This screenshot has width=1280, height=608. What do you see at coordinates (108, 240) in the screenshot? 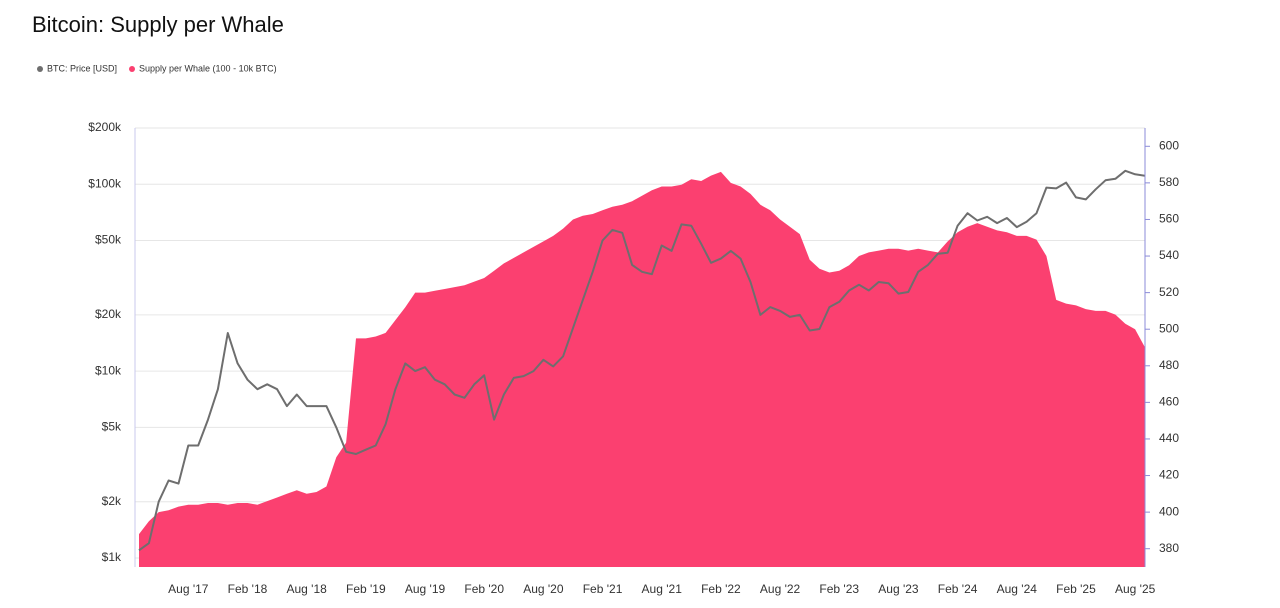
I see `y-tick-label: $50k` at bounding box center [108, 240].